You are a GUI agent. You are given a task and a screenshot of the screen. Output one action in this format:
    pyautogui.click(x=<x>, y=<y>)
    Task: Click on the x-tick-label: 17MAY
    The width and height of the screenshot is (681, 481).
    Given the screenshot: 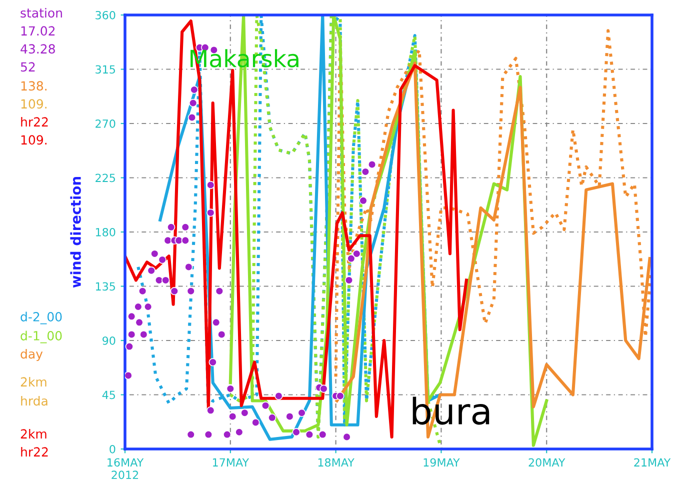 What is the action you would take?
    pyautogui.click(x=231, y=462)
    